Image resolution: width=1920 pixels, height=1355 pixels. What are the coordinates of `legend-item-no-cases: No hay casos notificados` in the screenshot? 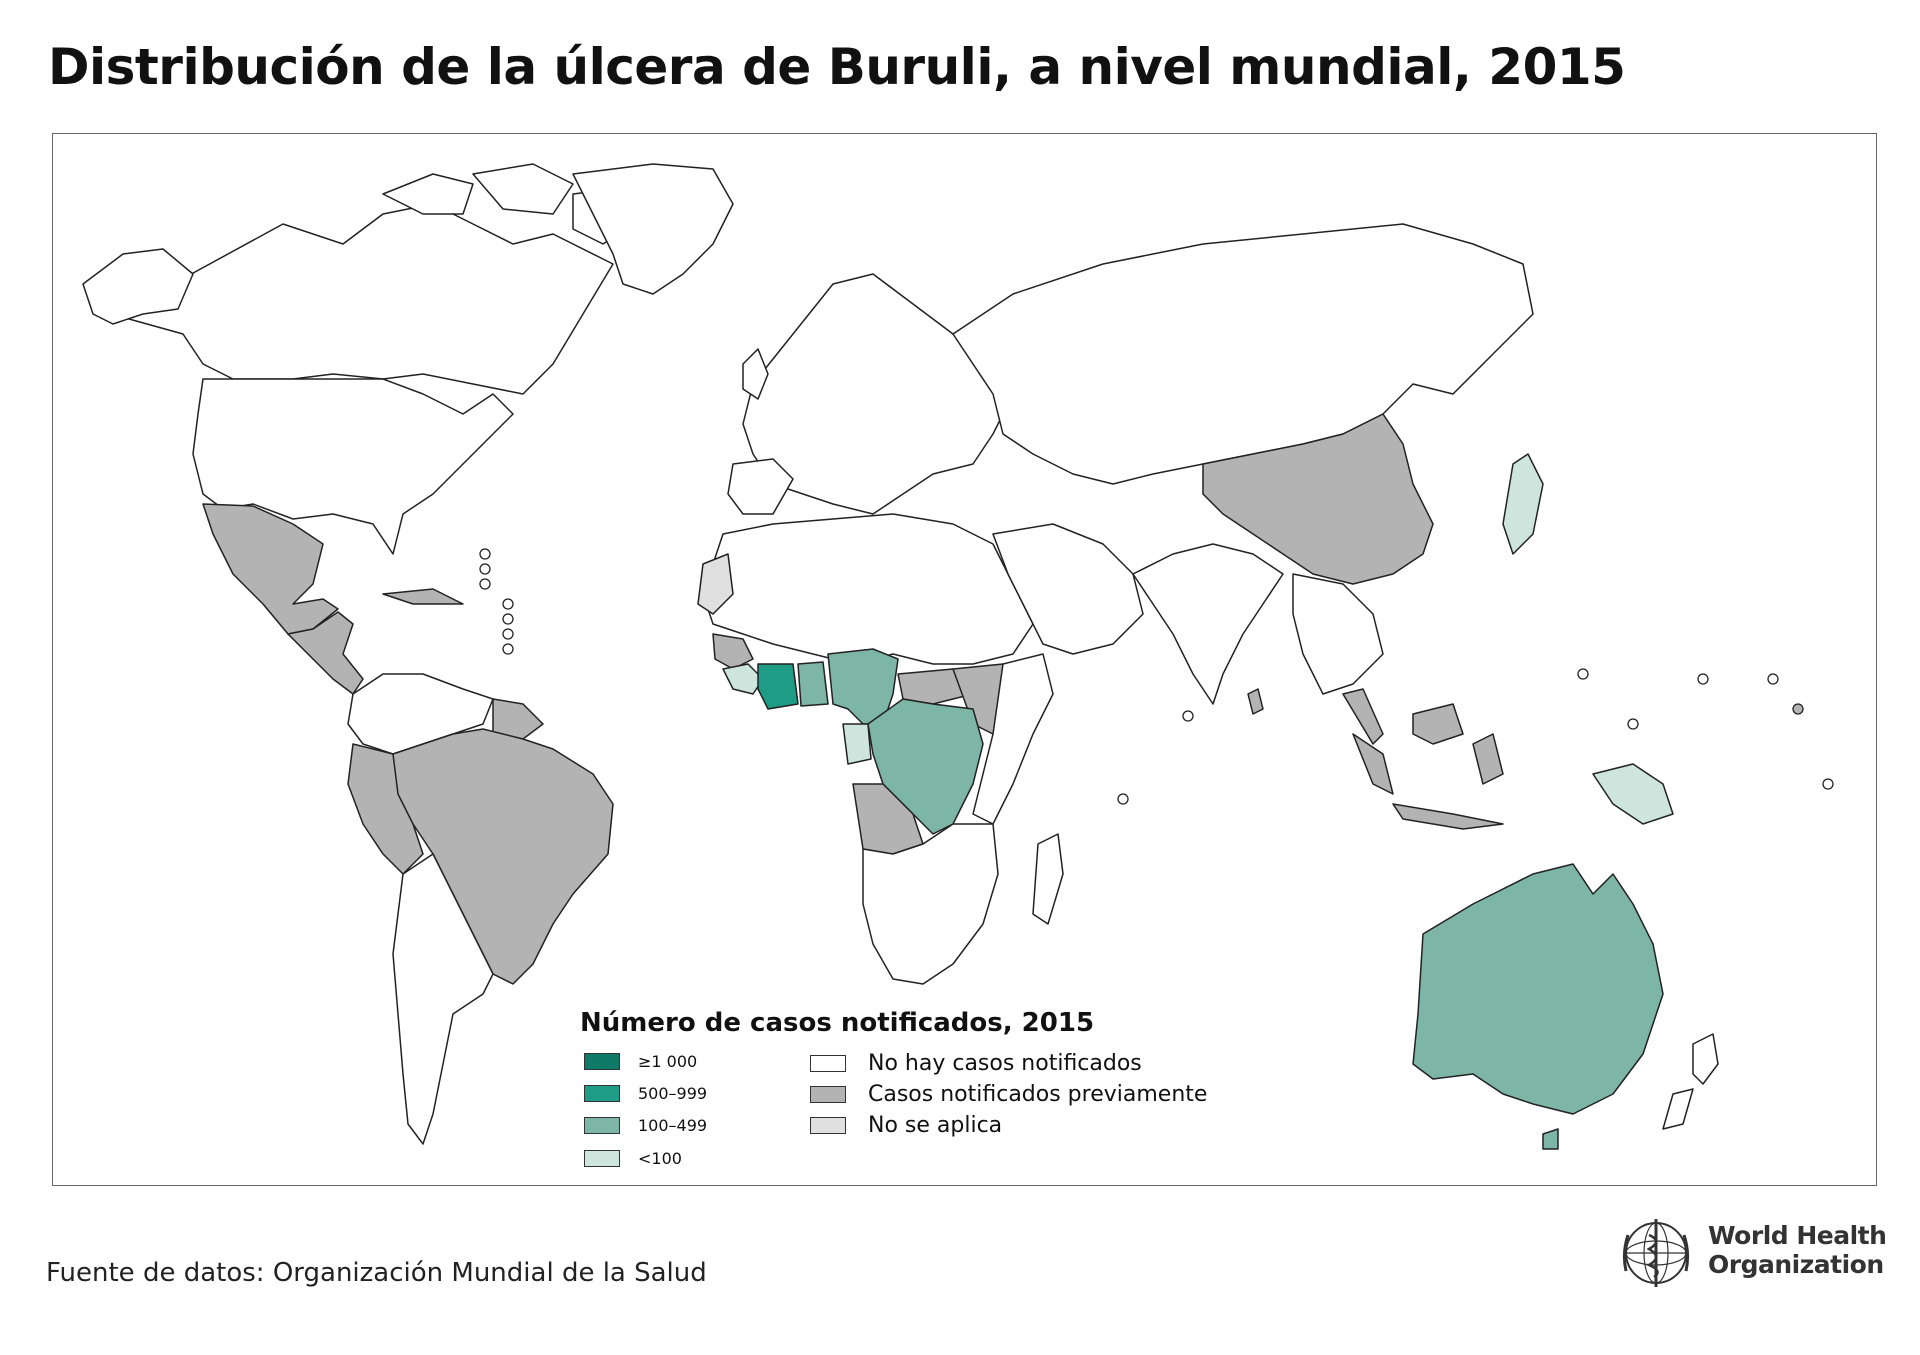 It's located at (976, 1063).